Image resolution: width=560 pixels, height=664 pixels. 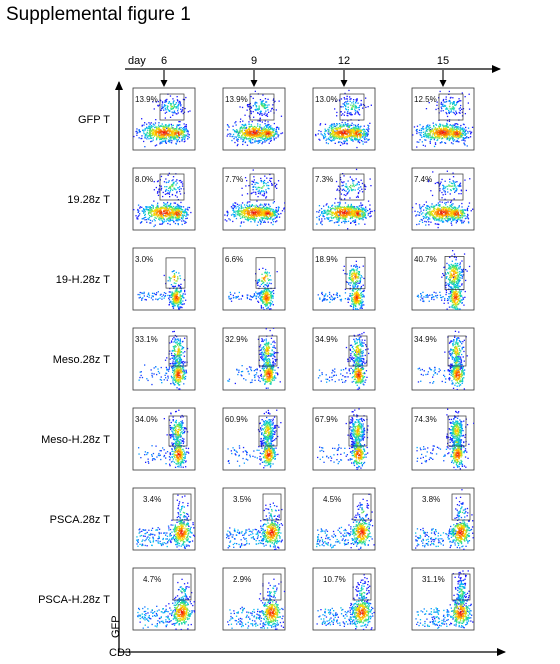 I want to click on row-label-6: PSCA.28z T, so click(x=80, y=520).